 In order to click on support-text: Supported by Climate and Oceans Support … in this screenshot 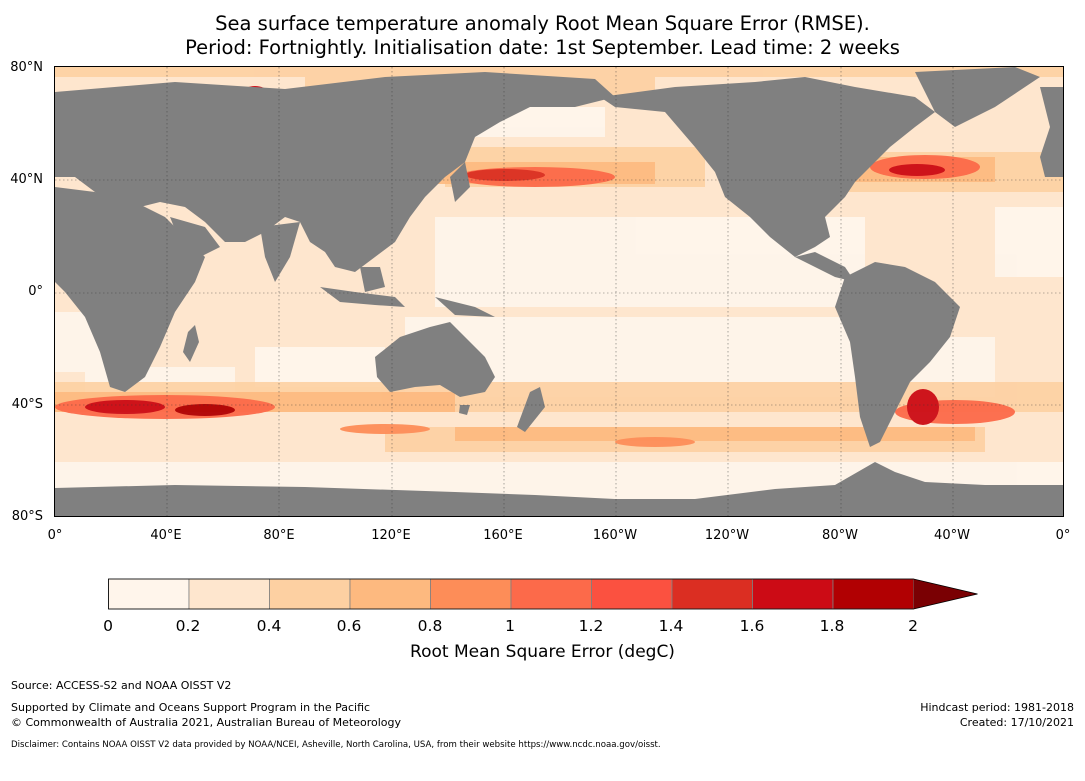, I will do `click(191, 707)`.